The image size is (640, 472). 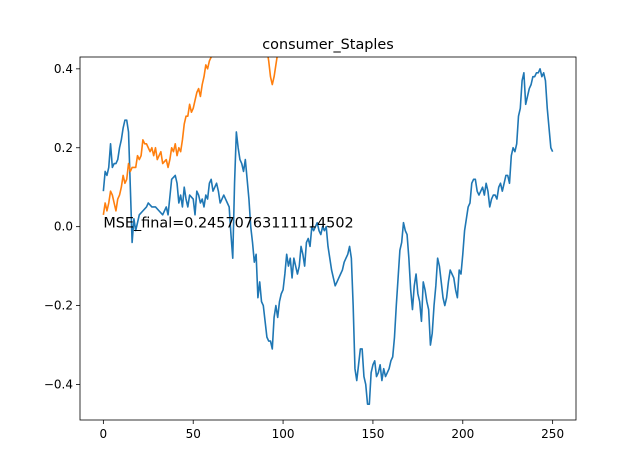 I want to click on x-tick-label: 0, so click(x=104, y=434).